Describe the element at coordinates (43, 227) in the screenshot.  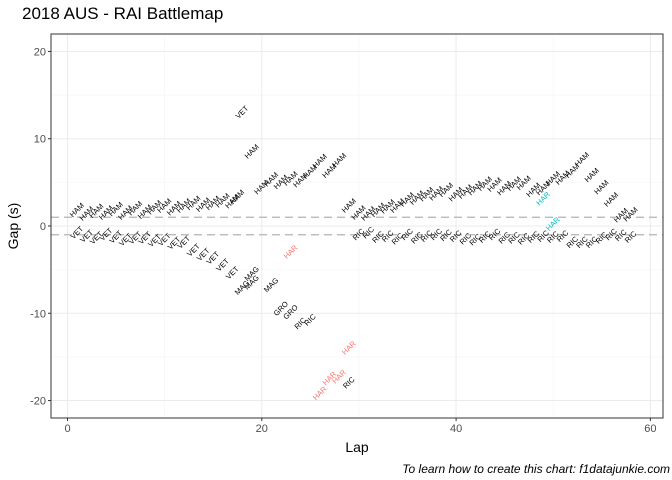
I see `y-tick-label: 0` at that location.